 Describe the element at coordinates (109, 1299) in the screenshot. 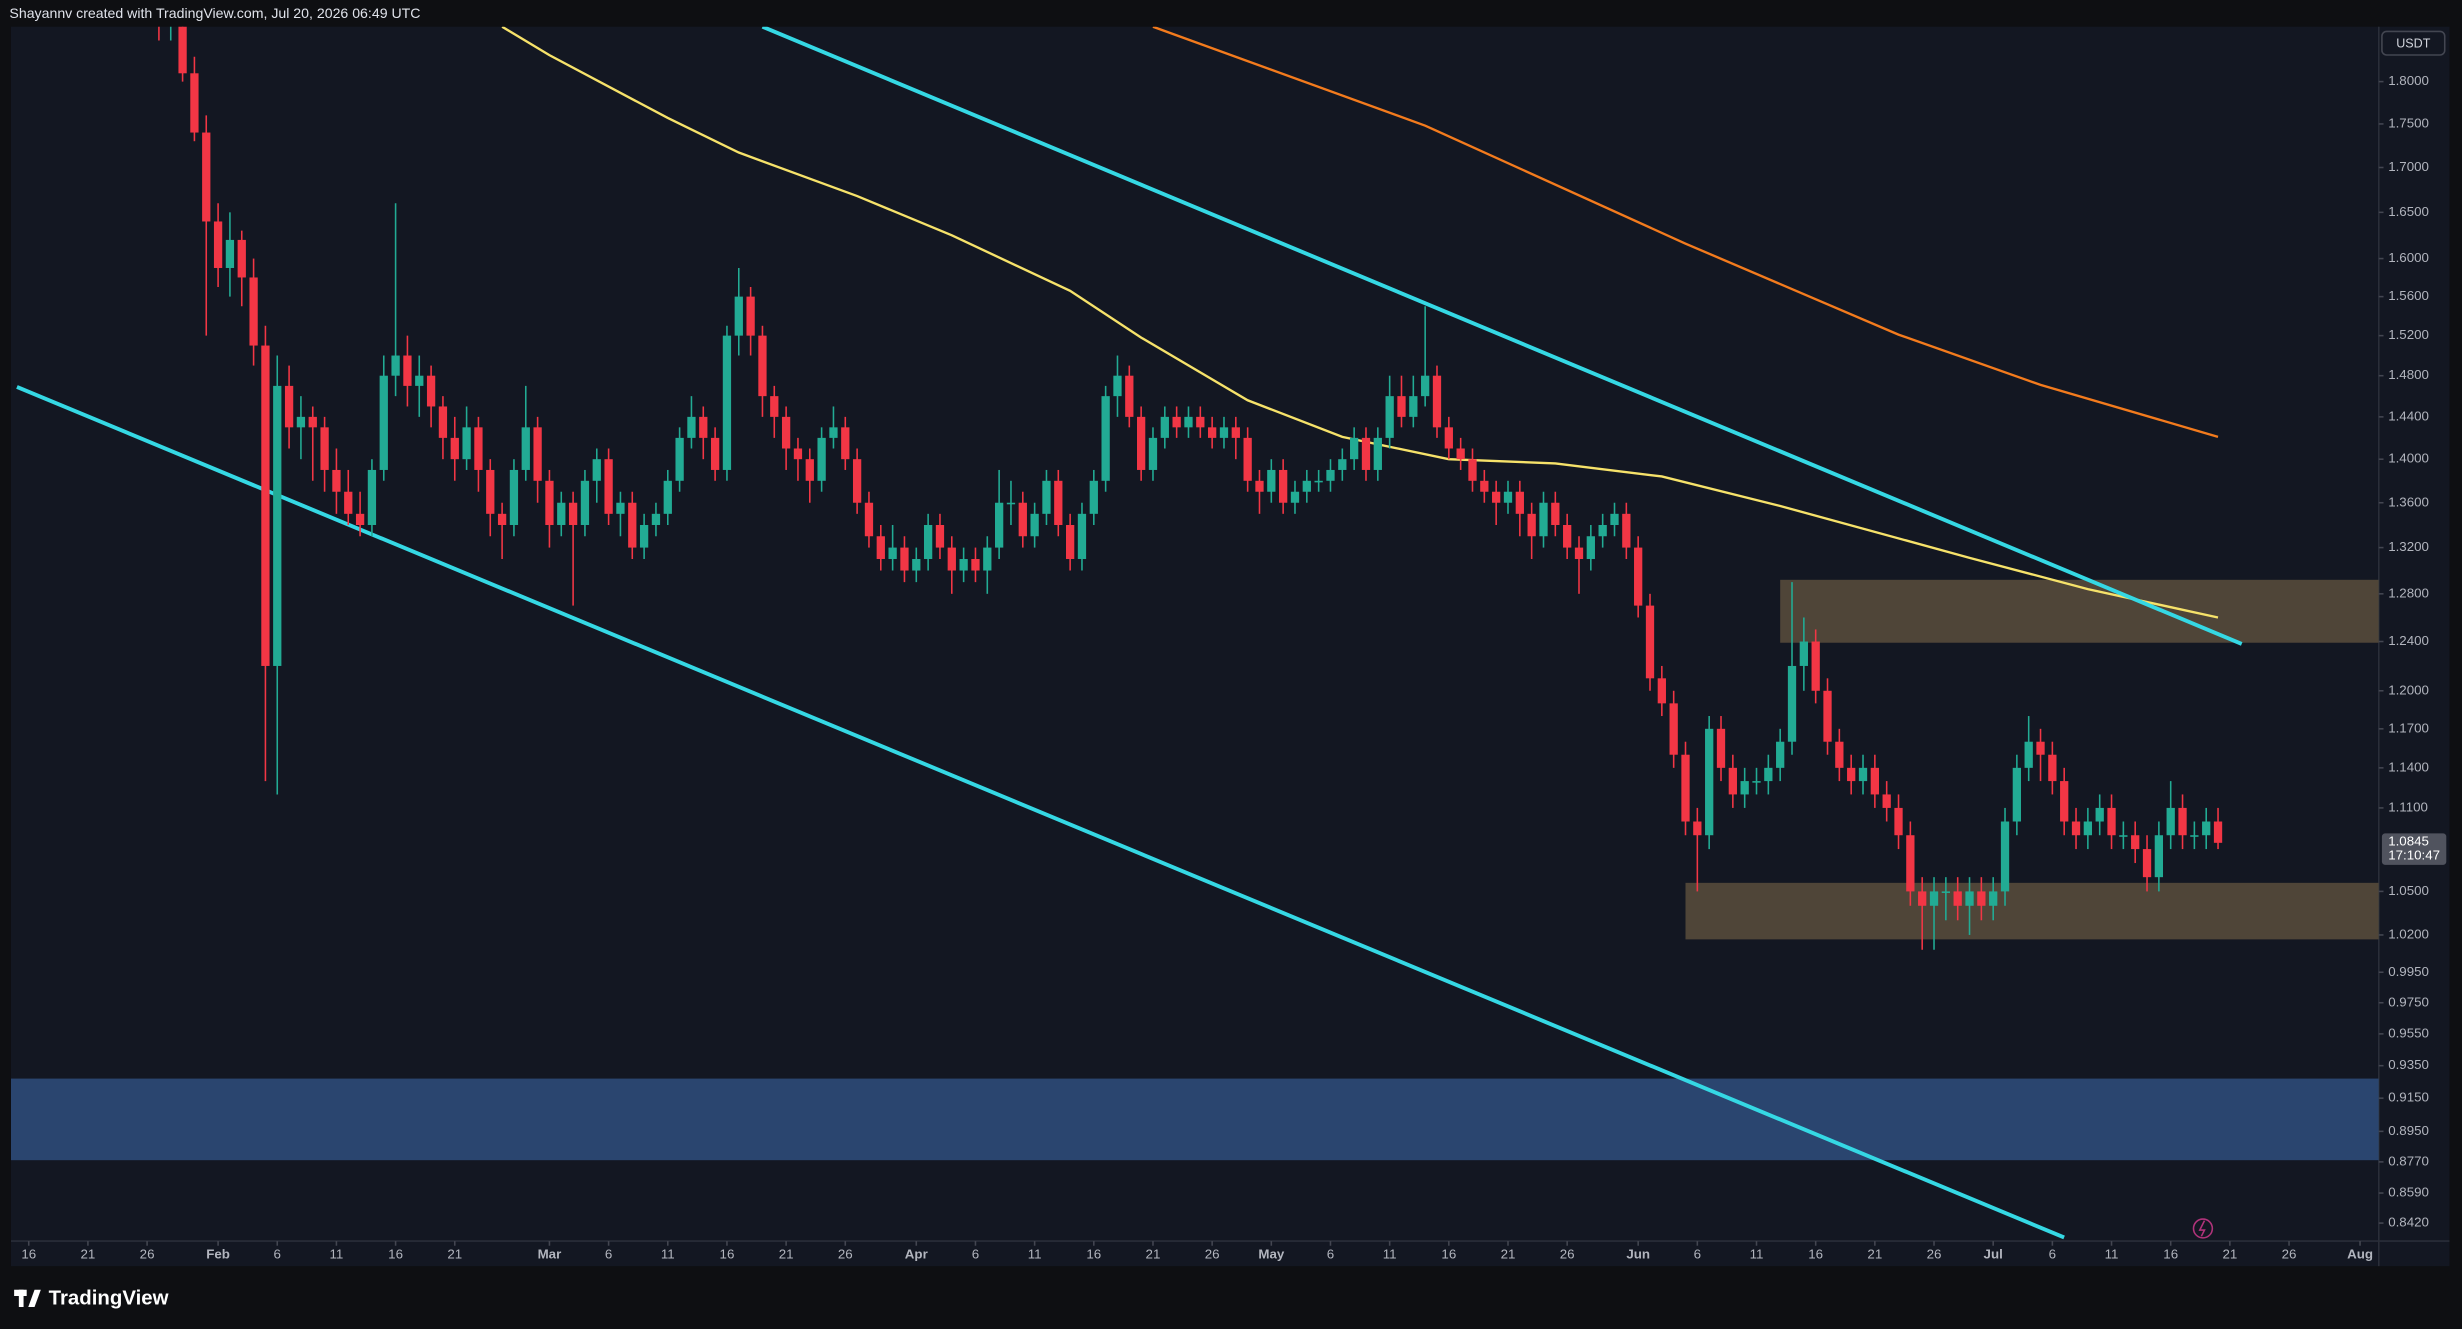

I see `brand: TradingView` at that location.